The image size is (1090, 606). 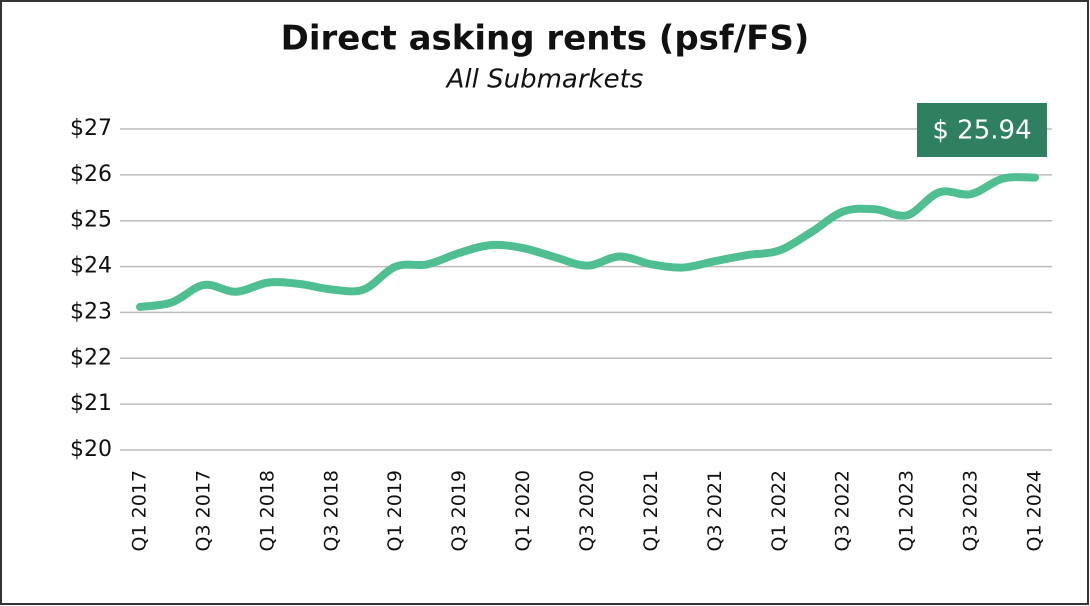 What do you see at coordinates (331, 510) in the screenshot?
I see `x-tick-label: Q3 2018` at bounding box center [331, 510].